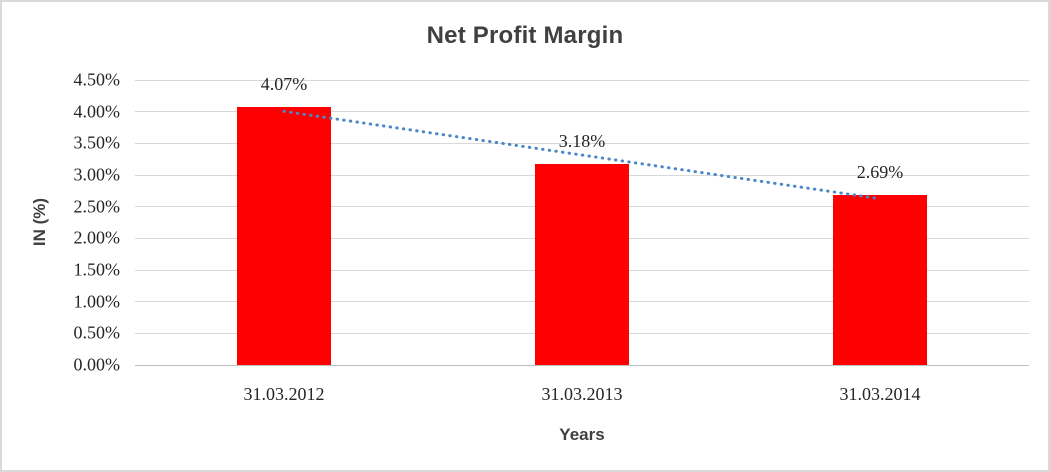 The image size is (1050, 472). Describe the element at coordinates (284, 394) in the screenshot. I see `x-tick-label: 31.03.2012` at that location.